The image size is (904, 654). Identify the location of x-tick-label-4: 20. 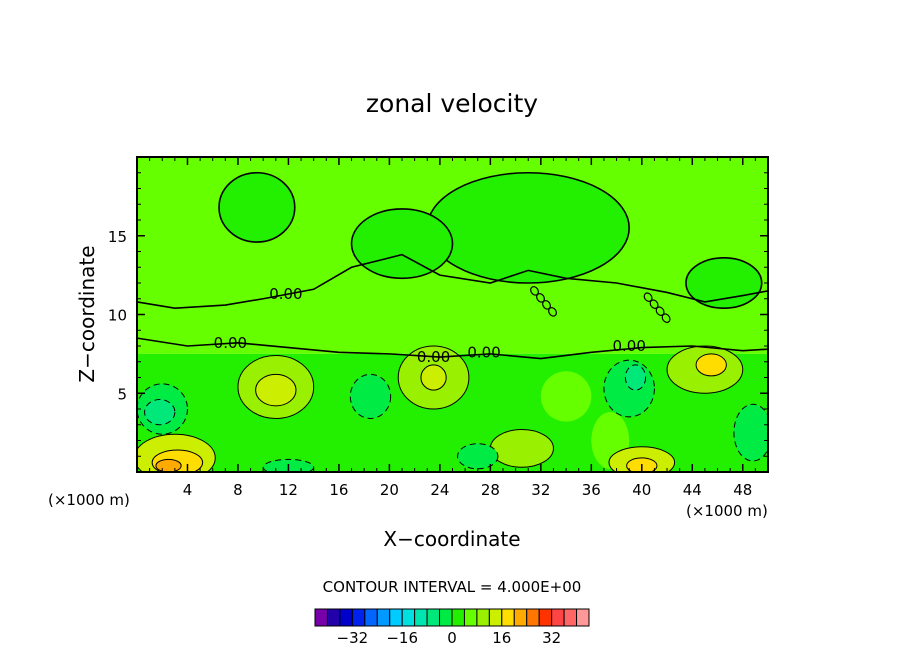
(389, 490).